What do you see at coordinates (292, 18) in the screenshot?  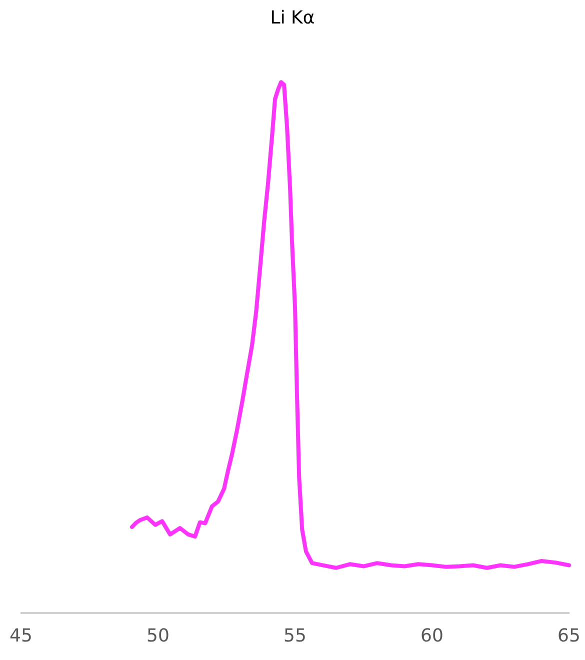 I see `chart-title: Li Kα` at bounding box center [292, 18].